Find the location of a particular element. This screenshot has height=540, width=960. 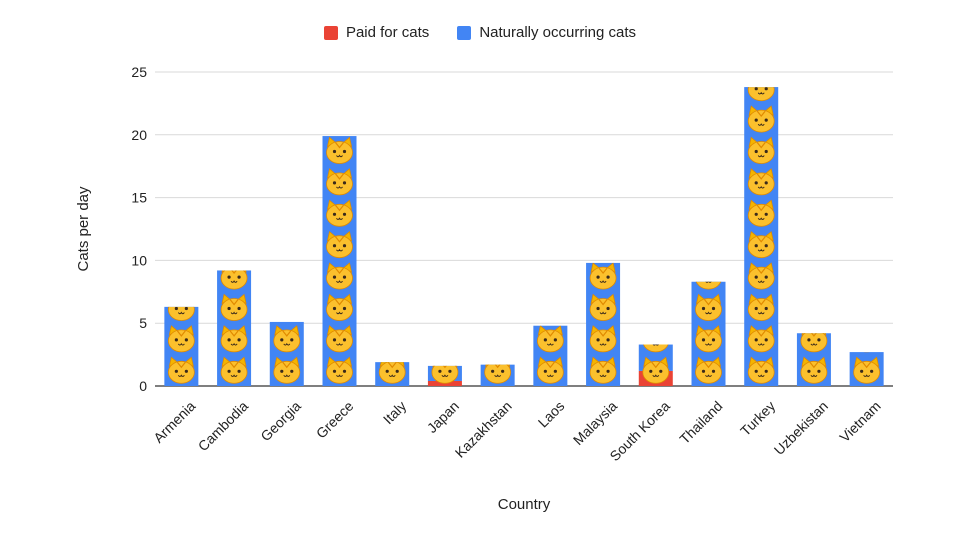

bar-group-vietnam is located at coordinates (866, 356).